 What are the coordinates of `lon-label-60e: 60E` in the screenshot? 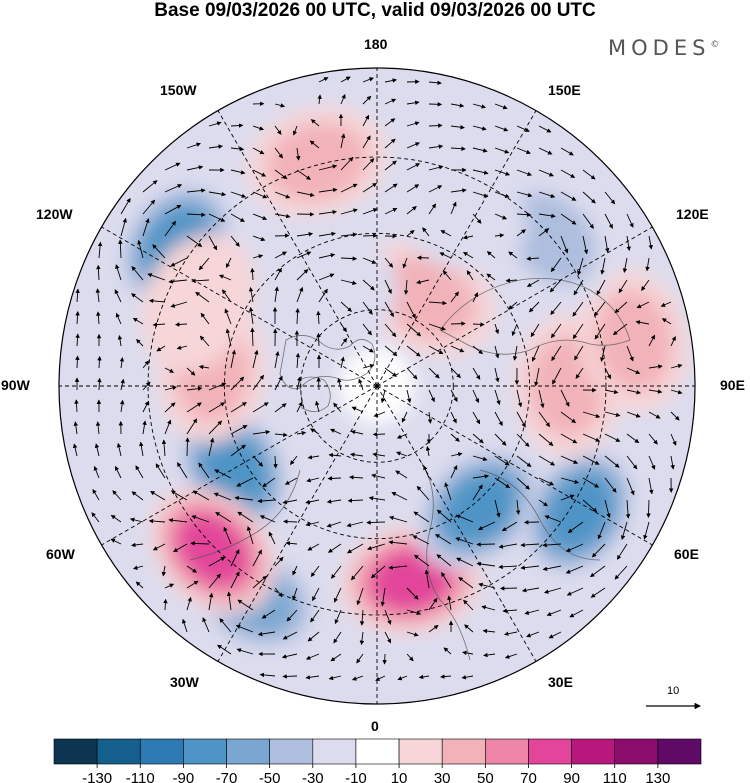 It's located at (686, 554).